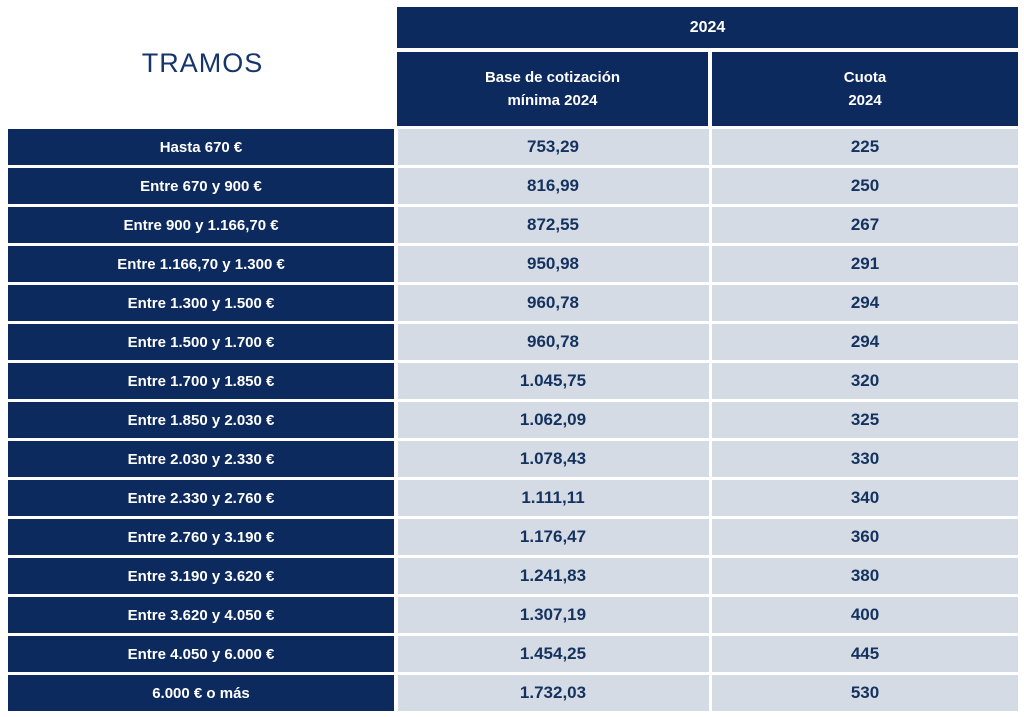 The image size is (1024, 717). I want to click on table-title-tramos: TRAMOS, so click(202, 62).